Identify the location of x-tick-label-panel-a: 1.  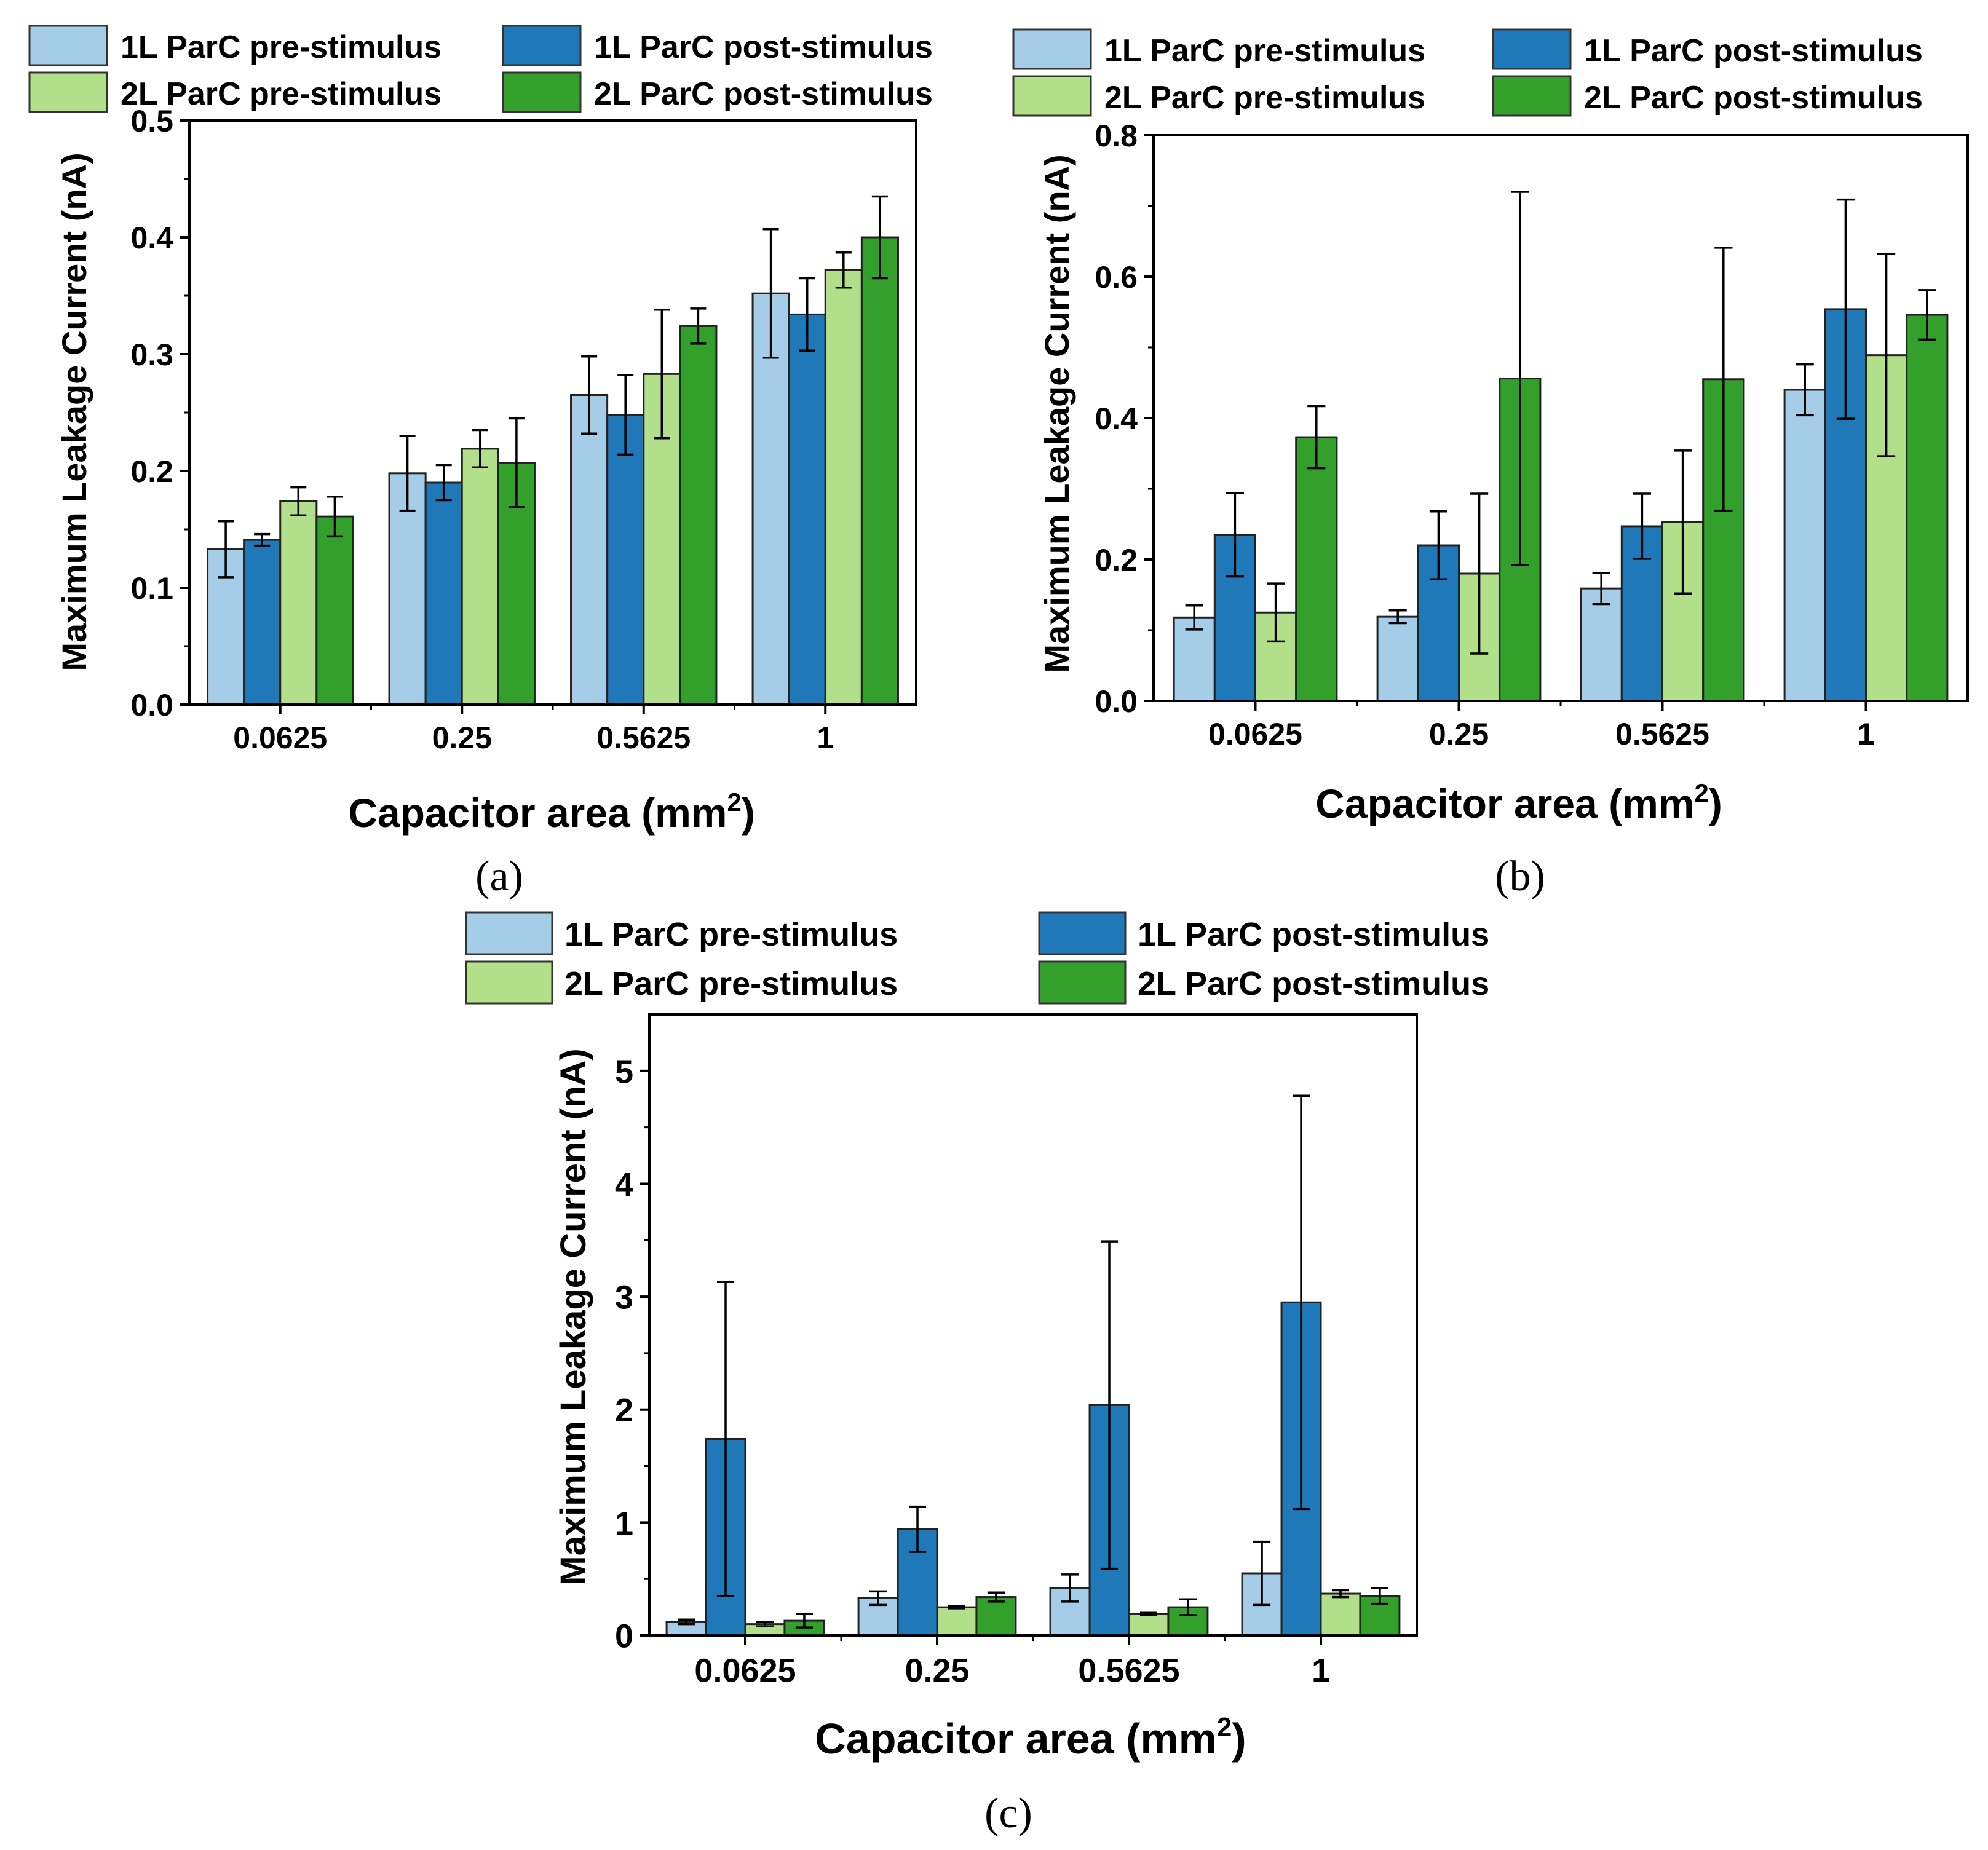
(825, 738).